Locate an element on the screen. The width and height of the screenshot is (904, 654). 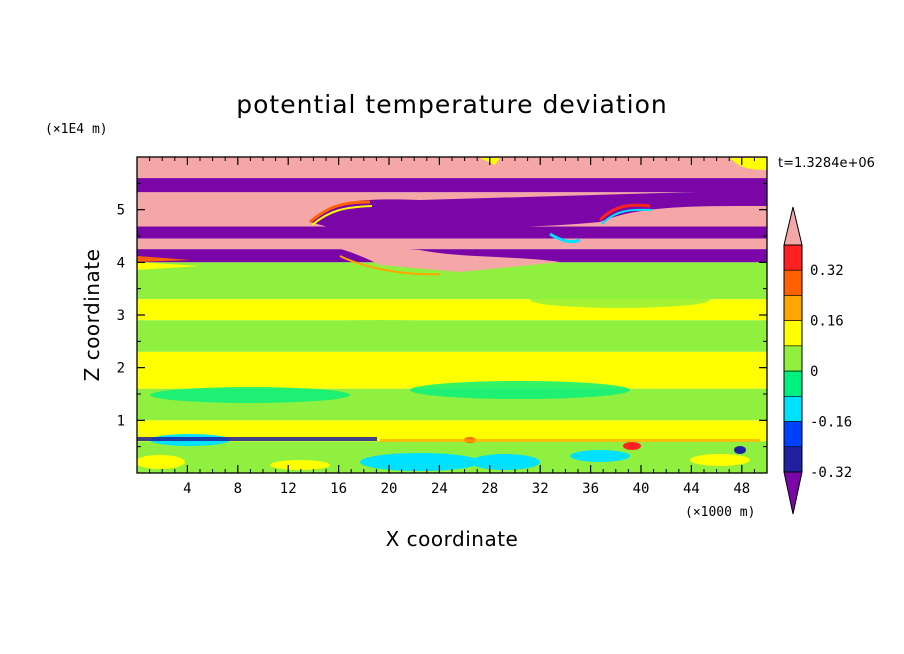
y-tick-label-3: 3 is located at coordinates (121, 316).